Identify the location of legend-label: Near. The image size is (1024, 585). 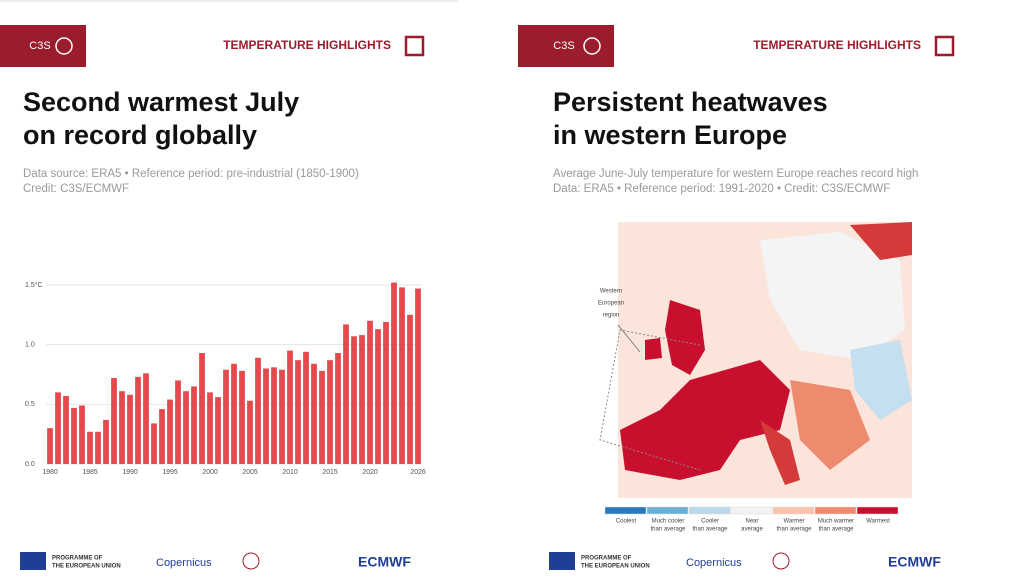
(751, 522).